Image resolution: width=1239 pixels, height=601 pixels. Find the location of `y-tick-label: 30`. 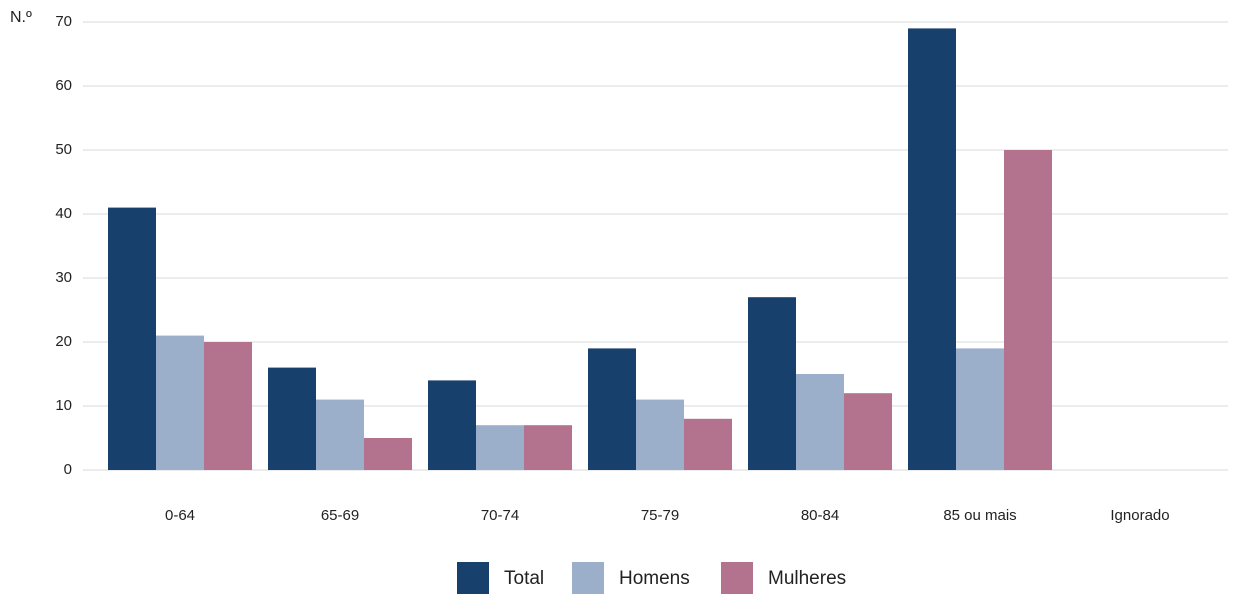

y-tick-label: 30 is located at coordinates (63, 277).